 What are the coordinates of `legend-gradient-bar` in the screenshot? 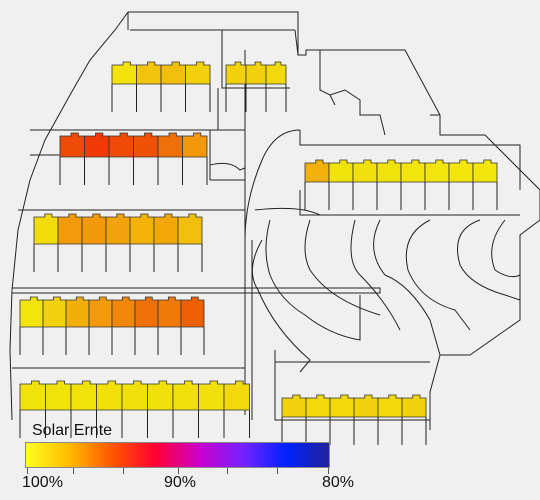 It's located at (177, 455).